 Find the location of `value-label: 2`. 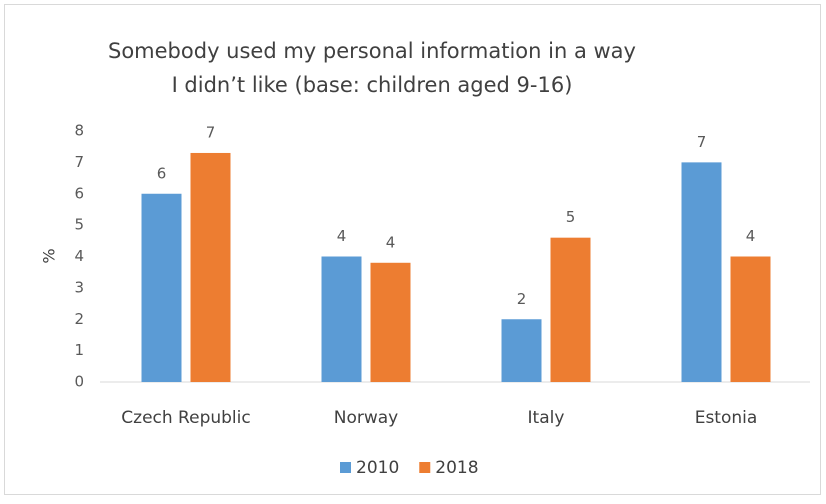

value-label: 2 is located at coordinates (522, 299).